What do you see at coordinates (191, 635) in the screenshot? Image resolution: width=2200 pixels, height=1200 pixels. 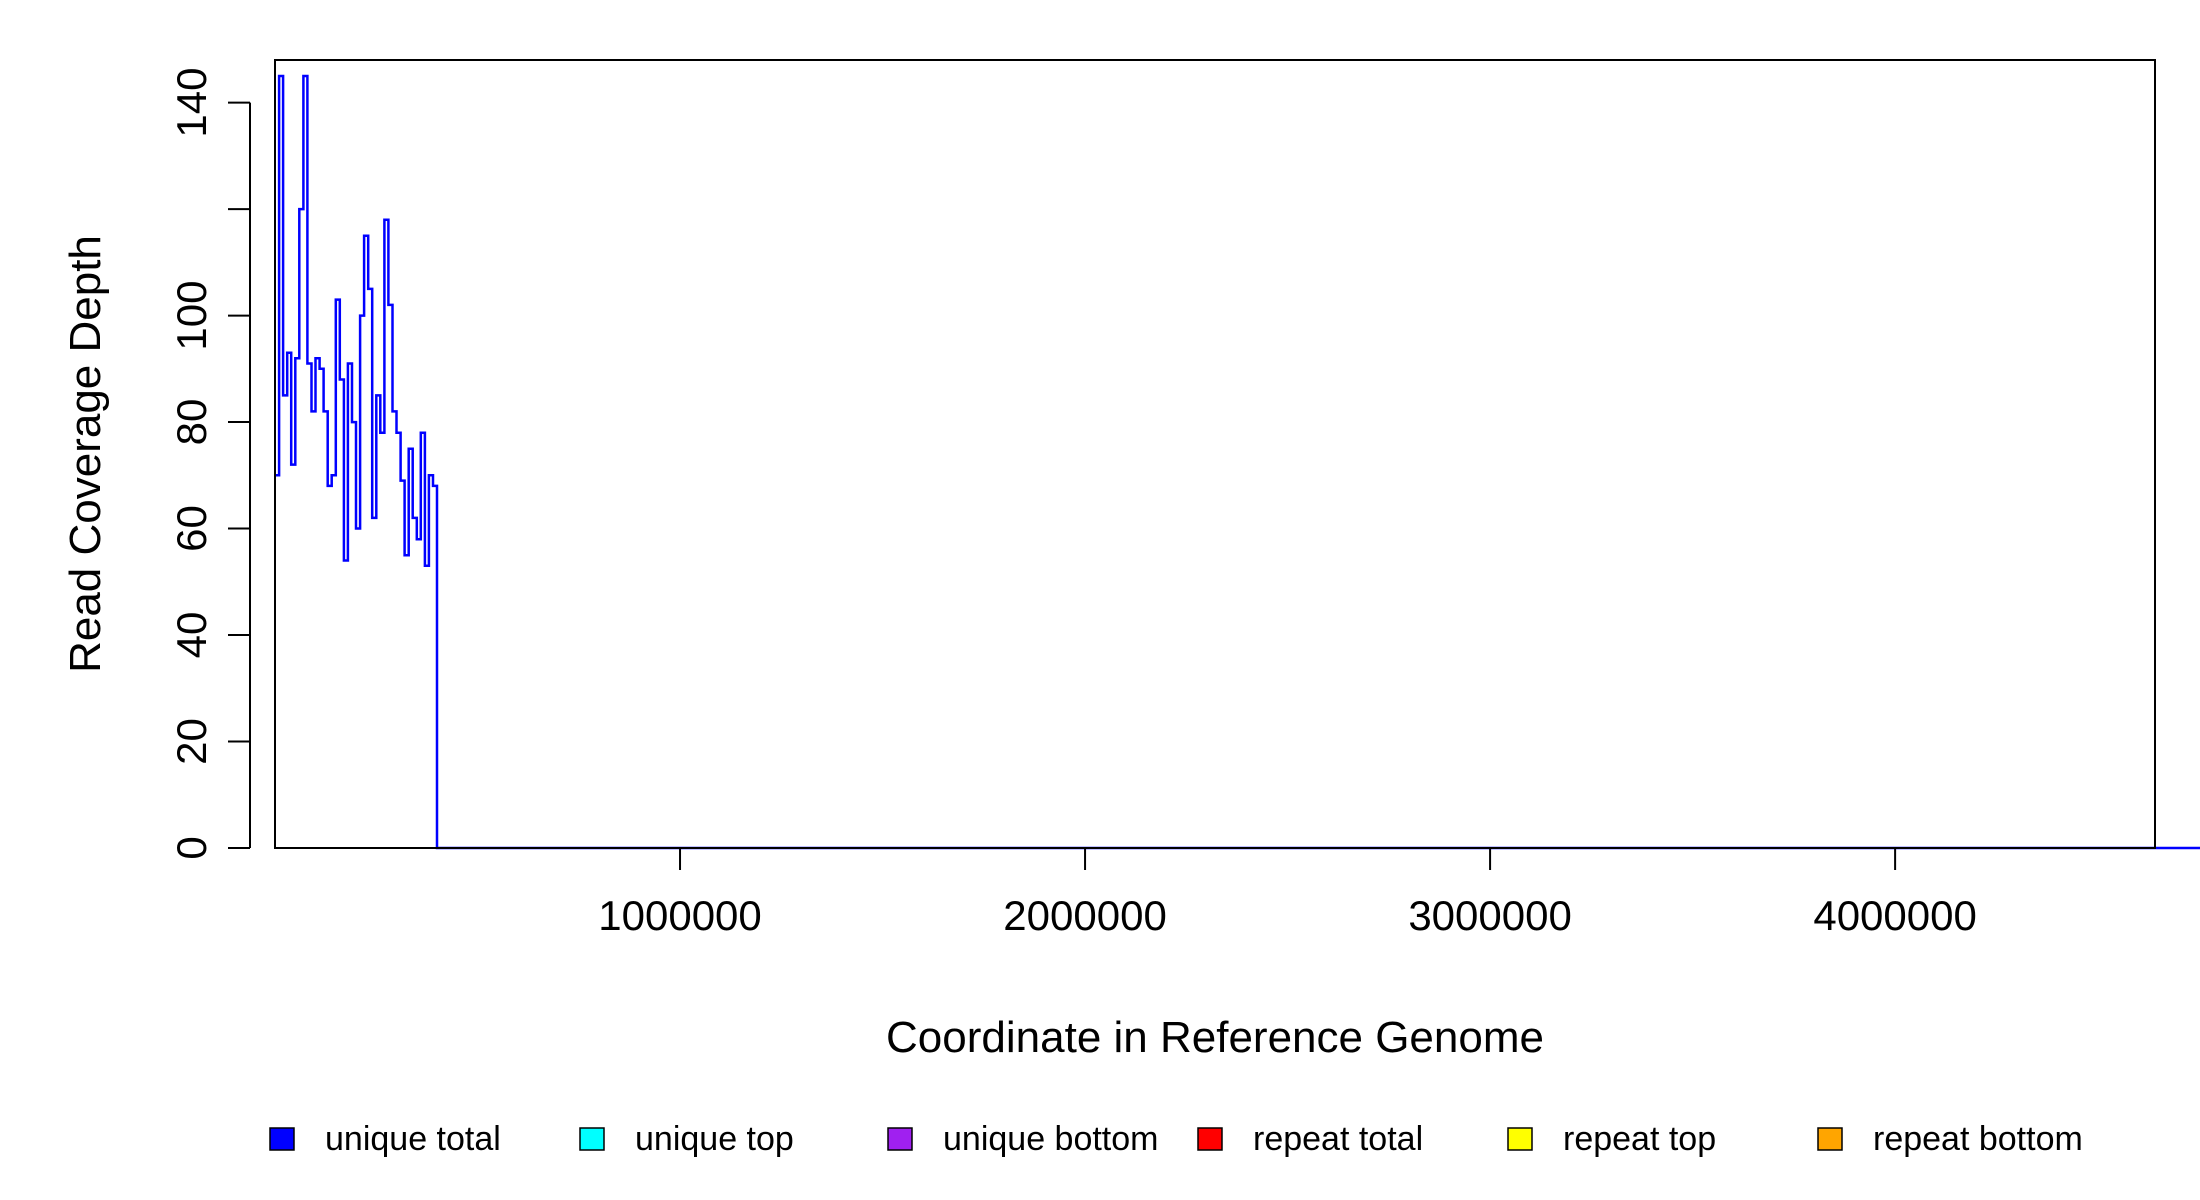 I see `y-tick-label: 40` at bounding box center [191, 635].